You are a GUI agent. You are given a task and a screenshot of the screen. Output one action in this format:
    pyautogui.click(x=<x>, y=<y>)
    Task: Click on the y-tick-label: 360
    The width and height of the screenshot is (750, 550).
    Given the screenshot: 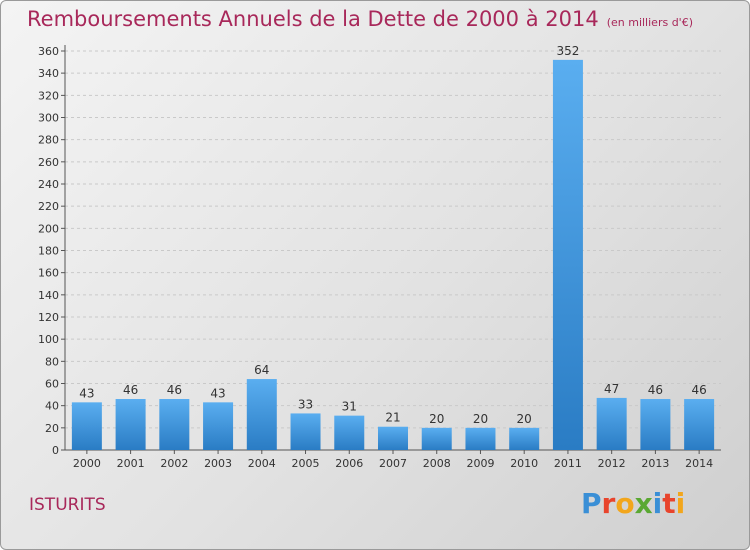 What is the action you would take?
    pyautogui.click(x=48, y=51)
    